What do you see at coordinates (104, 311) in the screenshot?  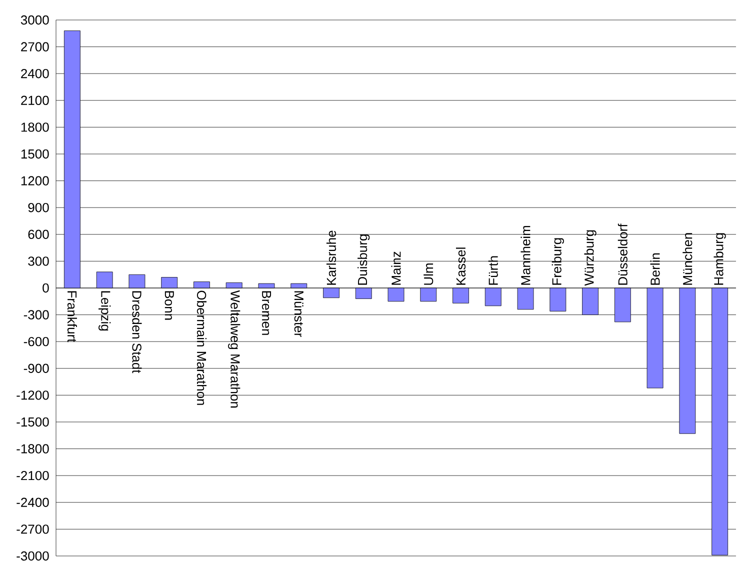 I see `x-tick-label: Leipzig` at bounding box center [104, 311].